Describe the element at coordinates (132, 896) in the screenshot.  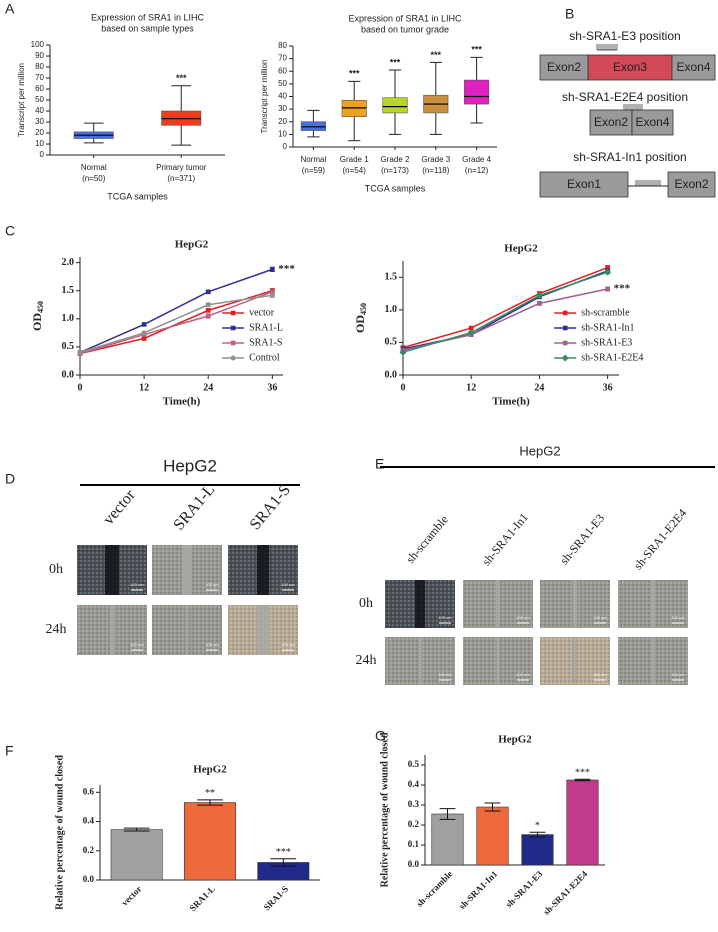
I see `x-tick-label: vector` at that location.